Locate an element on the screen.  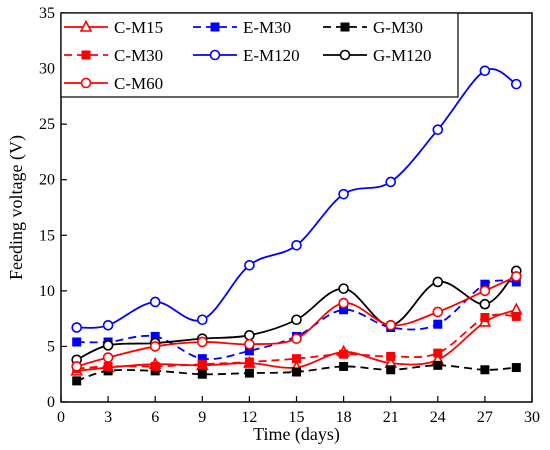
legend-label: E-M120 is located at coordinates (271, 55).